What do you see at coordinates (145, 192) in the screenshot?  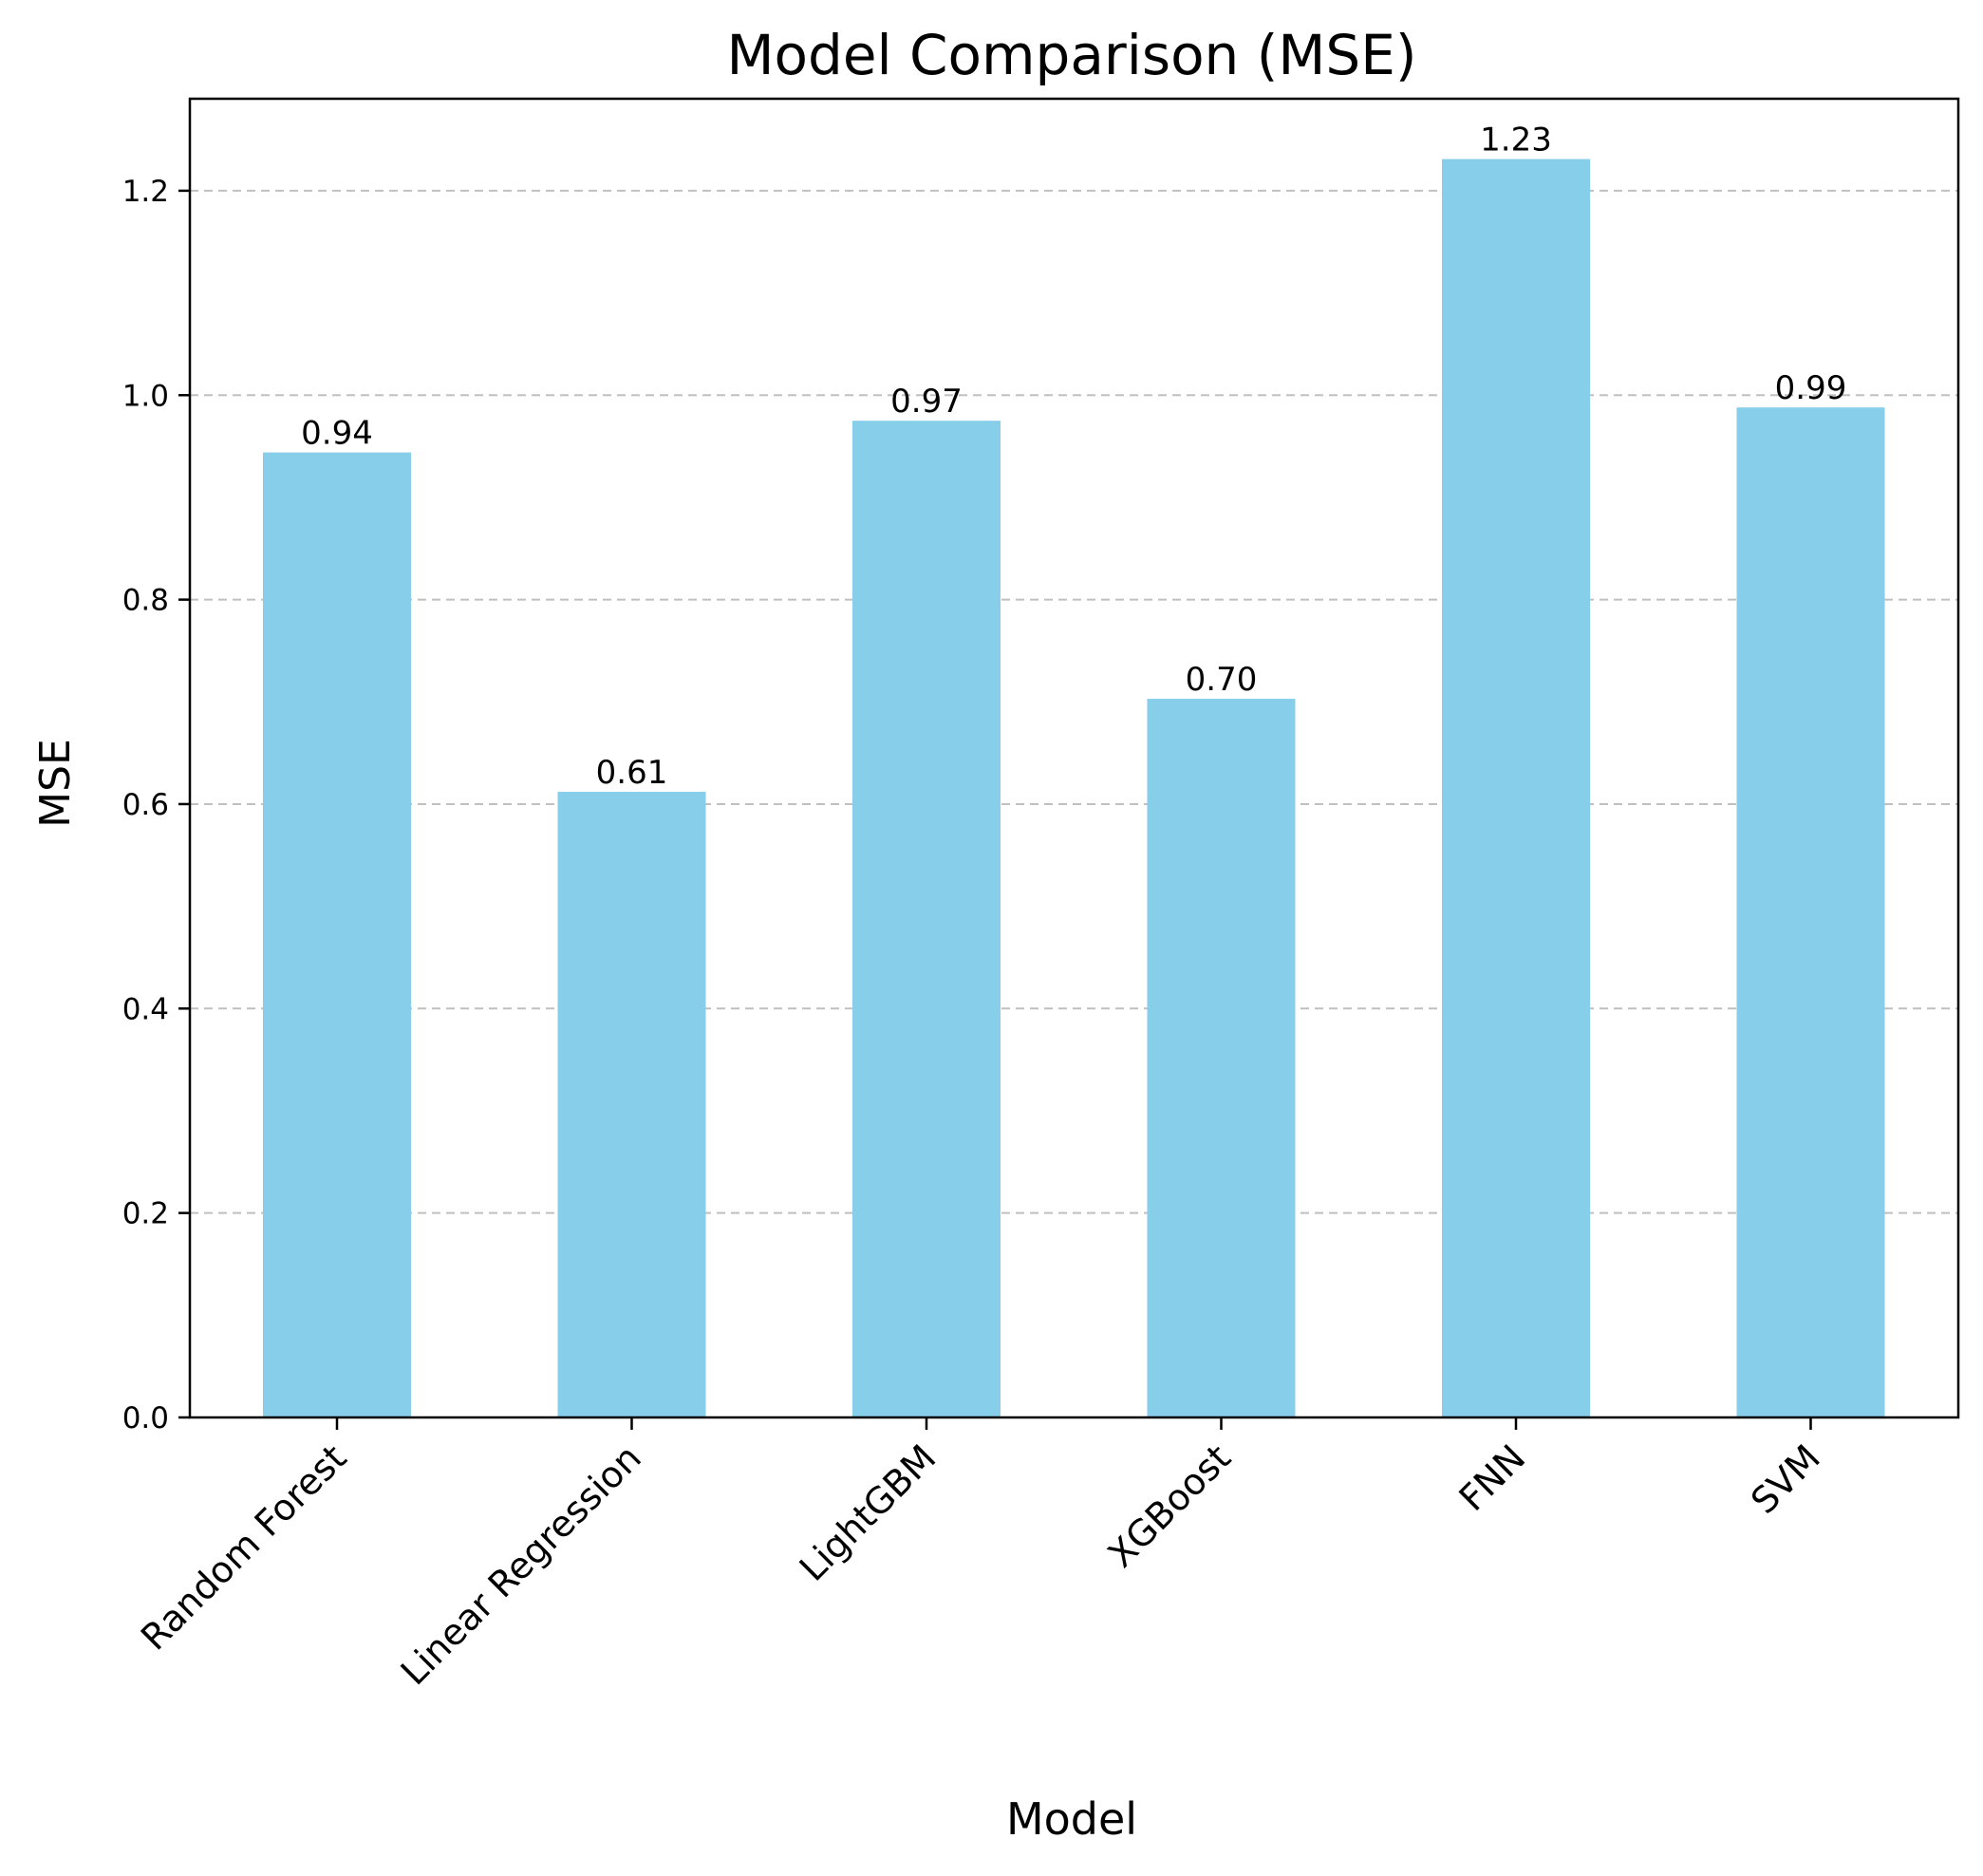 I see `y-tick-label: 1.2` at bounding box center [145, 192].